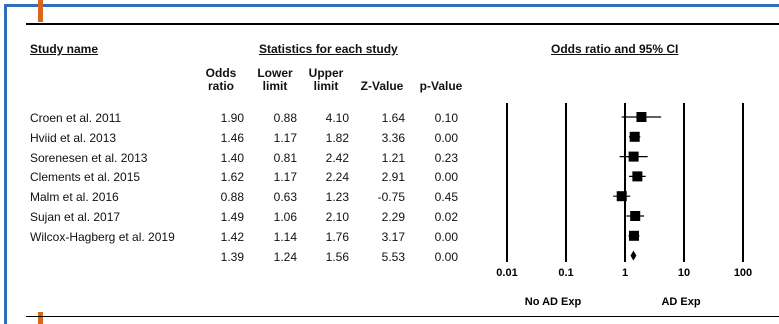 This screenshot has width=779, height=324. I want to click on col-odds-ratio: Odds ratio, so click(221, 80).